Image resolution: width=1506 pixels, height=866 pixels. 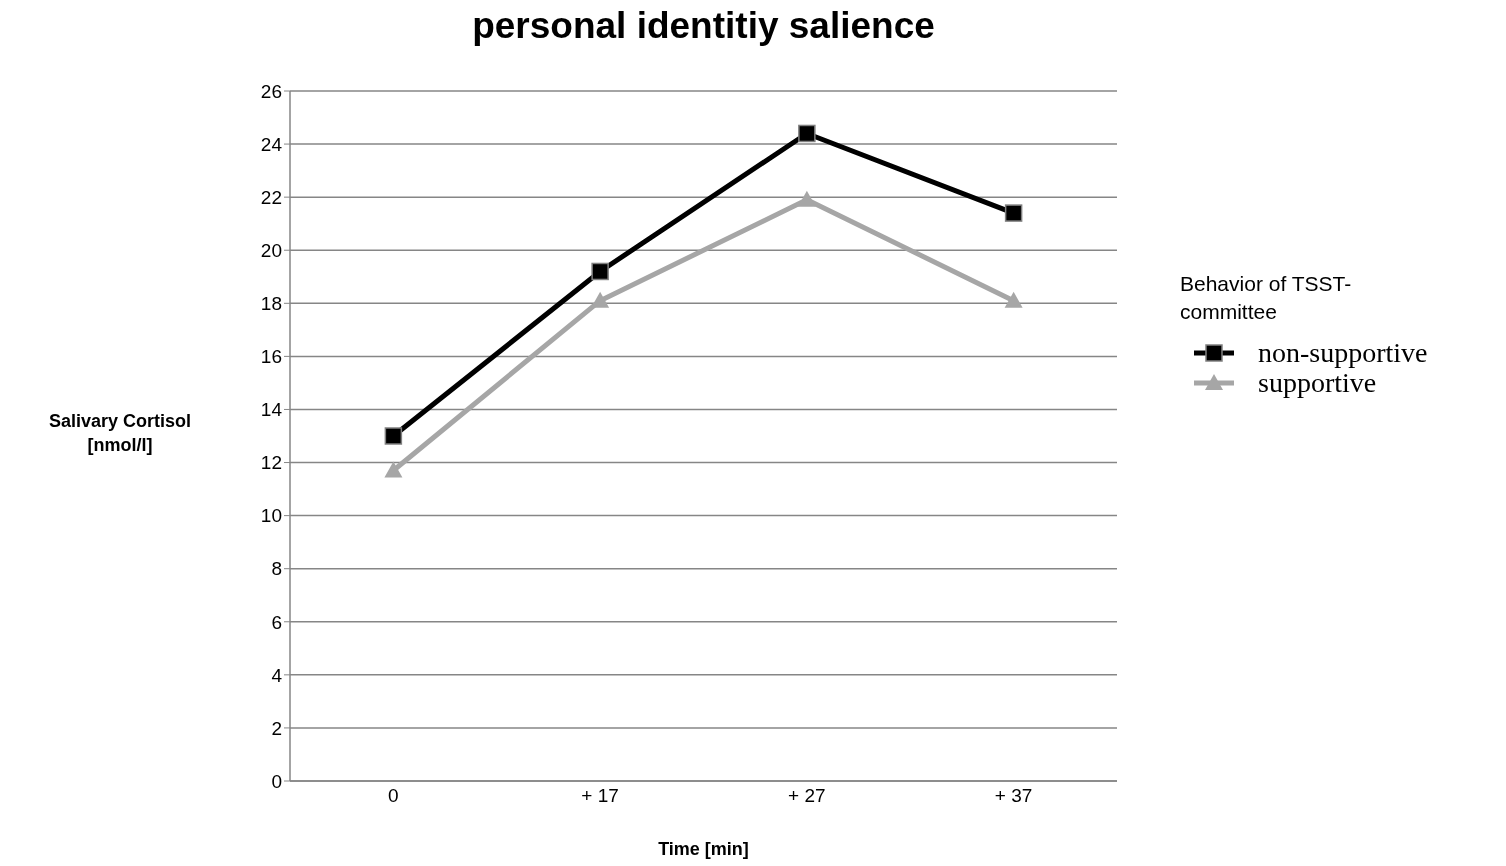 I want to click on y-tick-label: 22, so click(x=271, y=197).